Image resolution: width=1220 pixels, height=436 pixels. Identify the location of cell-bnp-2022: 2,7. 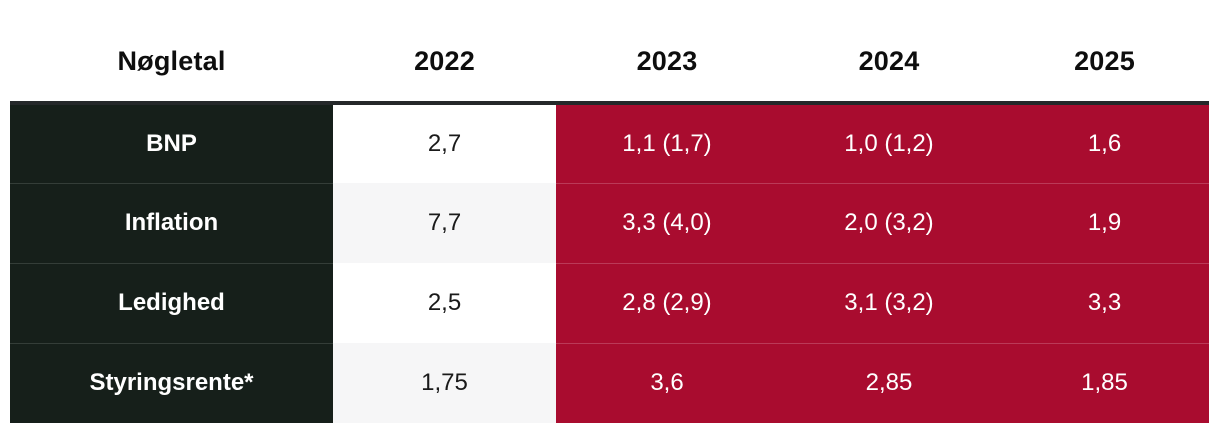
(444, 143).